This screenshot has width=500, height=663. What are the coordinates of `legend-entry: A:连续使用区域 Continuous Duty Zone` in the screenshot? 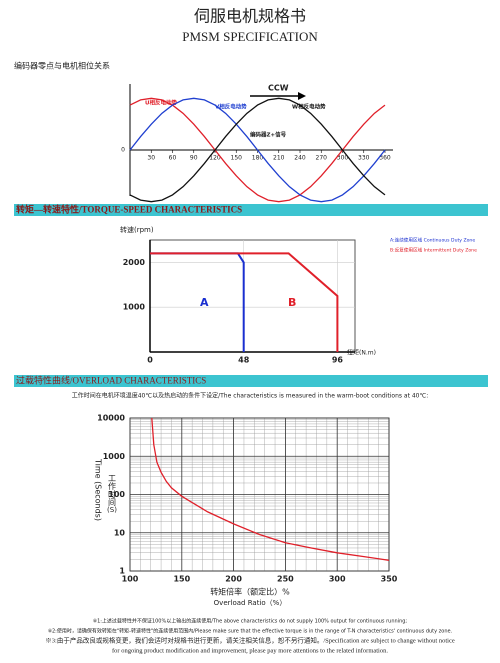 It's located at (432, 240).